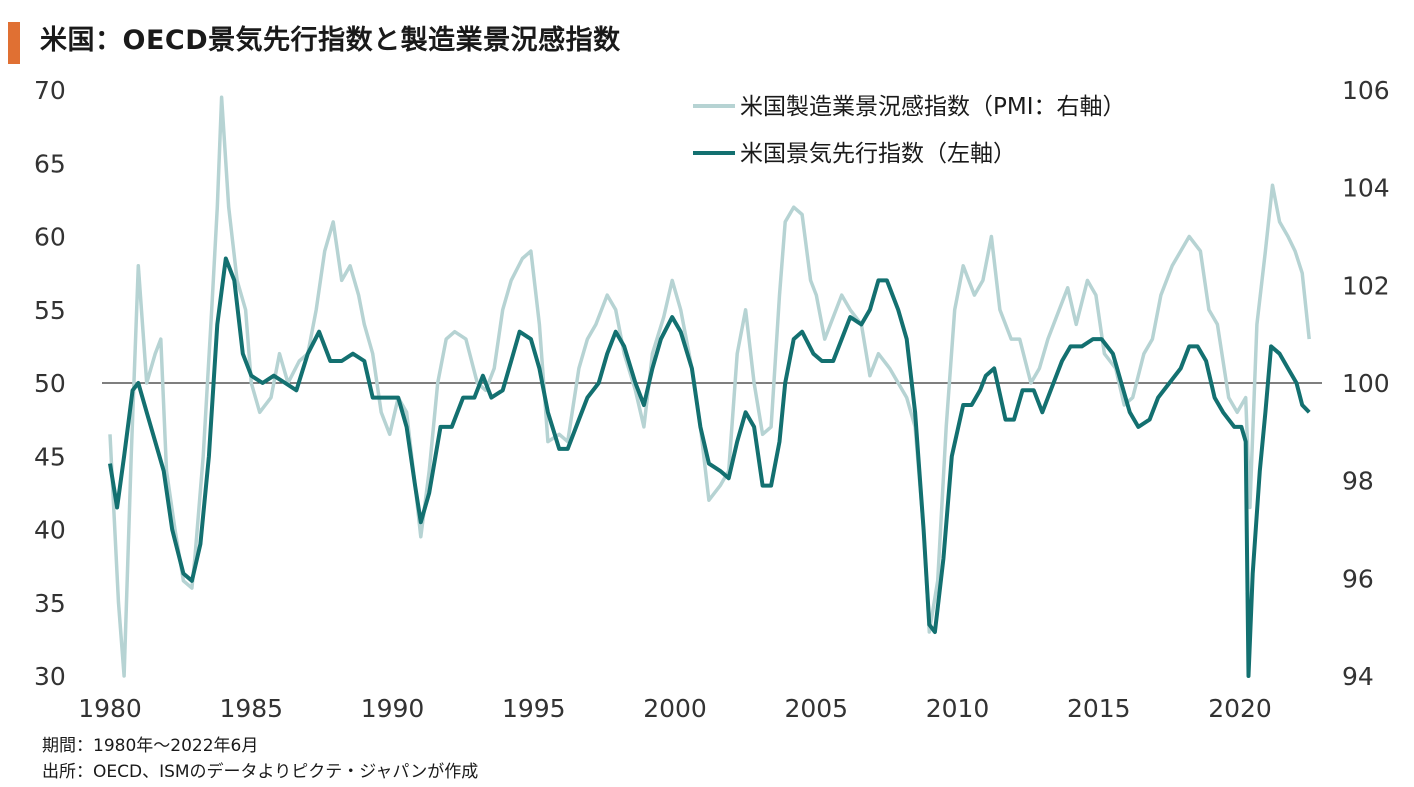 Image resolution: width=1414 pixels, height=787 pixels. What do you see at coordinates (260, 772) in the screenshot?
I see `source-note: 出所：OECD、ISMのデータよりピクテ・ジャパンが作成` at bounding box center [260, 772].